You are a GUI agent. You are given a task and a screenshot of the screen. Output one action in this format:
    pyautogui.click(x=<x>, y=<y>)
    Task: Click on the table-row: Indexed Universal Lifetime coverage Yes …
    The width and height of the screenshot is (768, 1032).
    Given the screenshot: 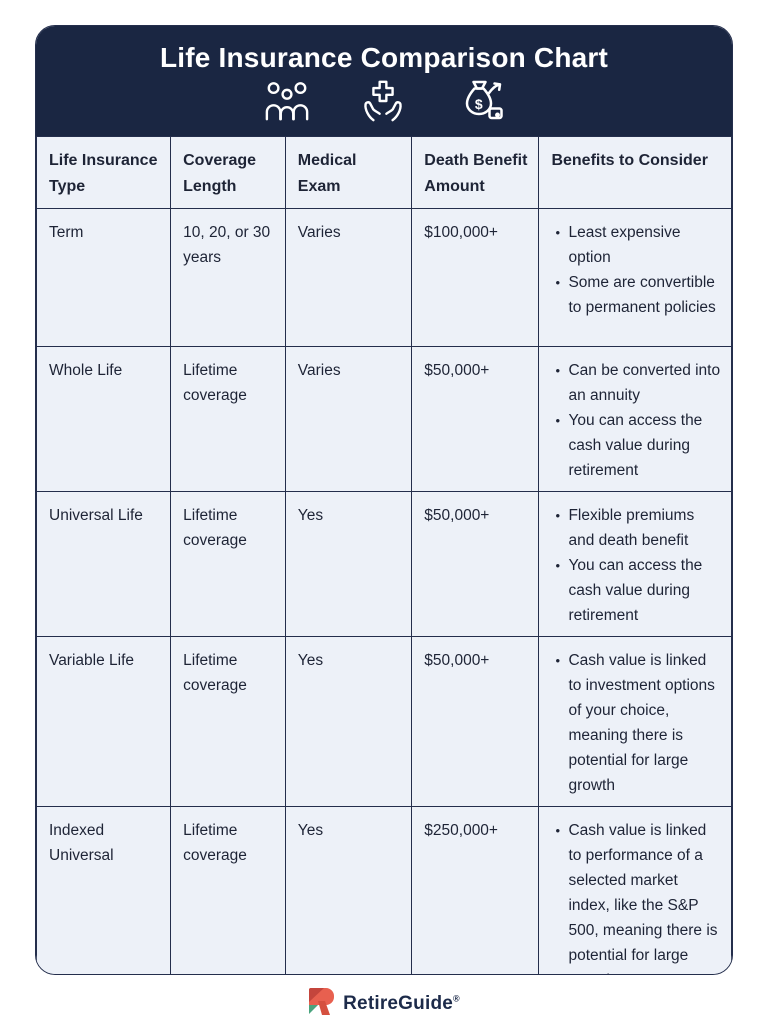 What is the action you would take?
    pyautogui.click(x=384, y=890)
    